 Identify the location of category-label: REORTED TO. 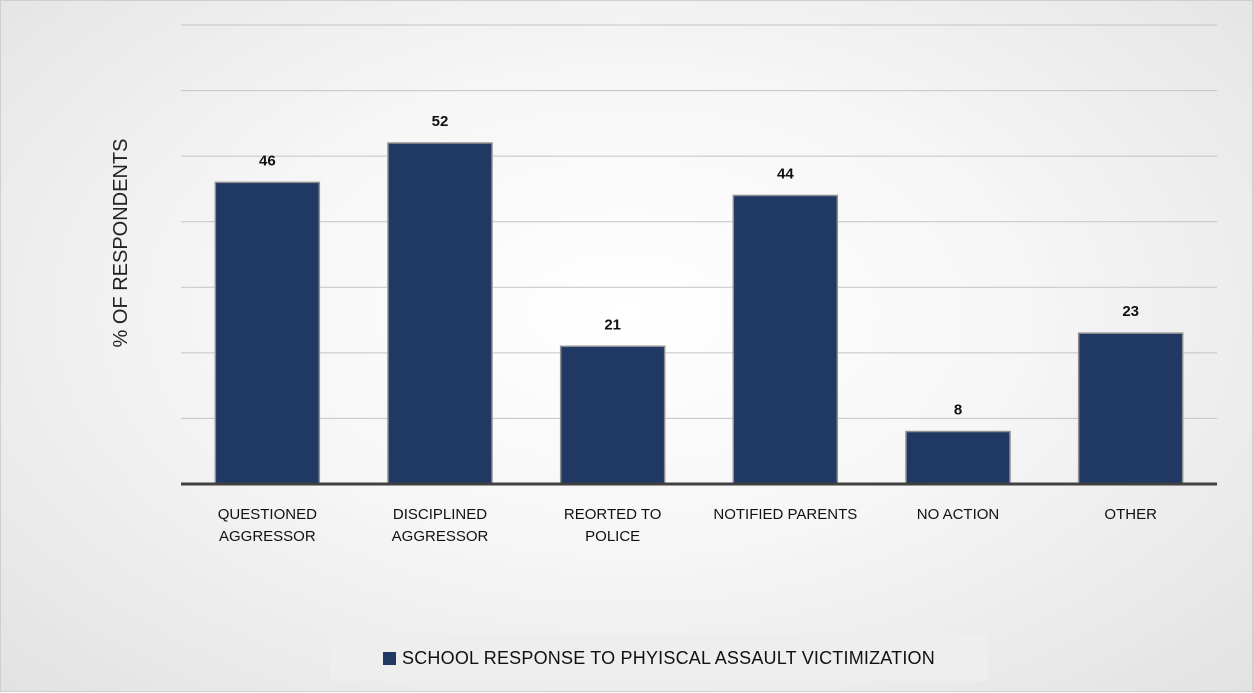
(613, 514).